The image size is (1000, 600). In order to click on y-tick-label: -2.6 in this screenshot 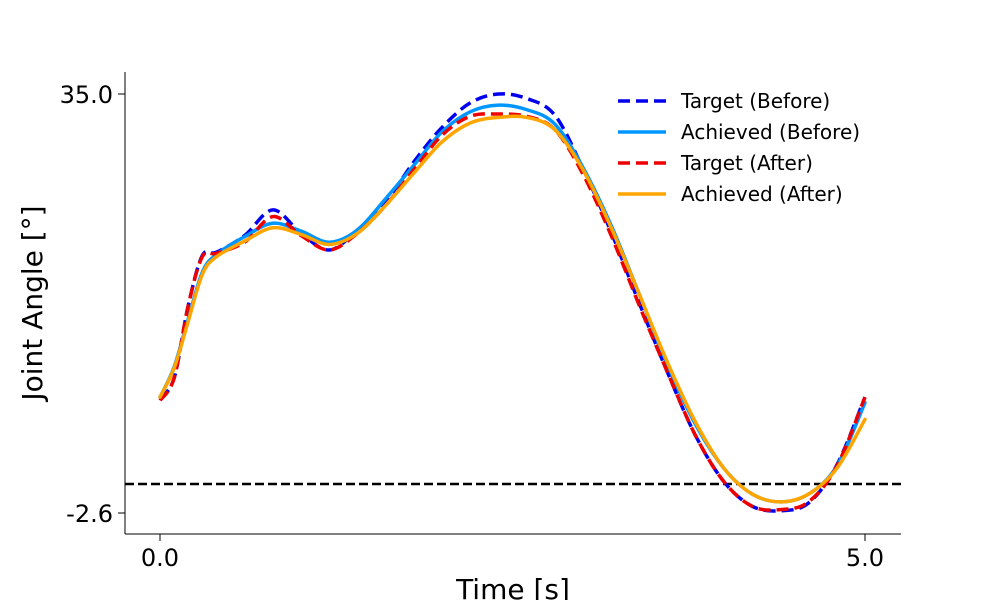, I will do `click(89, 514)`.